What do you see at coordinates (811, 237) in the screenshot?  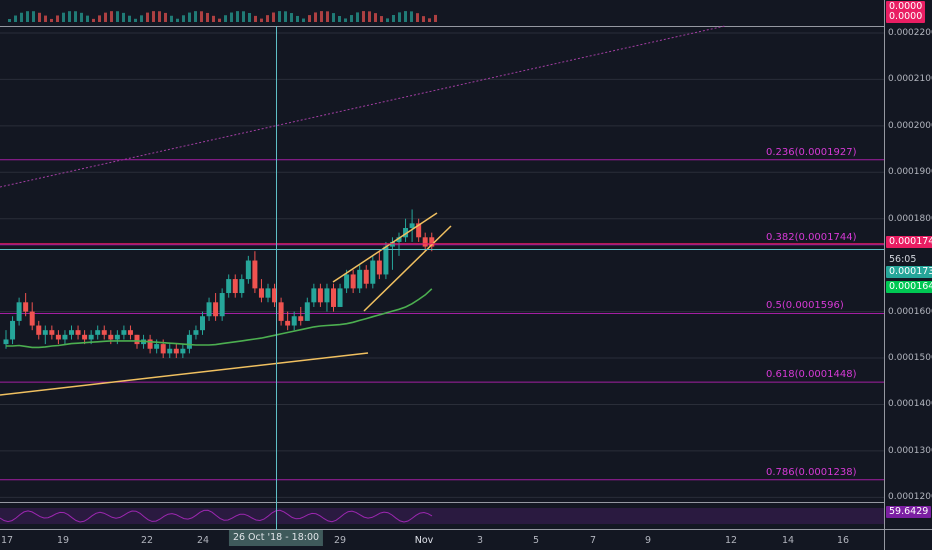 I see `fibonacci-level-label: 0.382(0.0001744)` at bounding box center [811, 237].